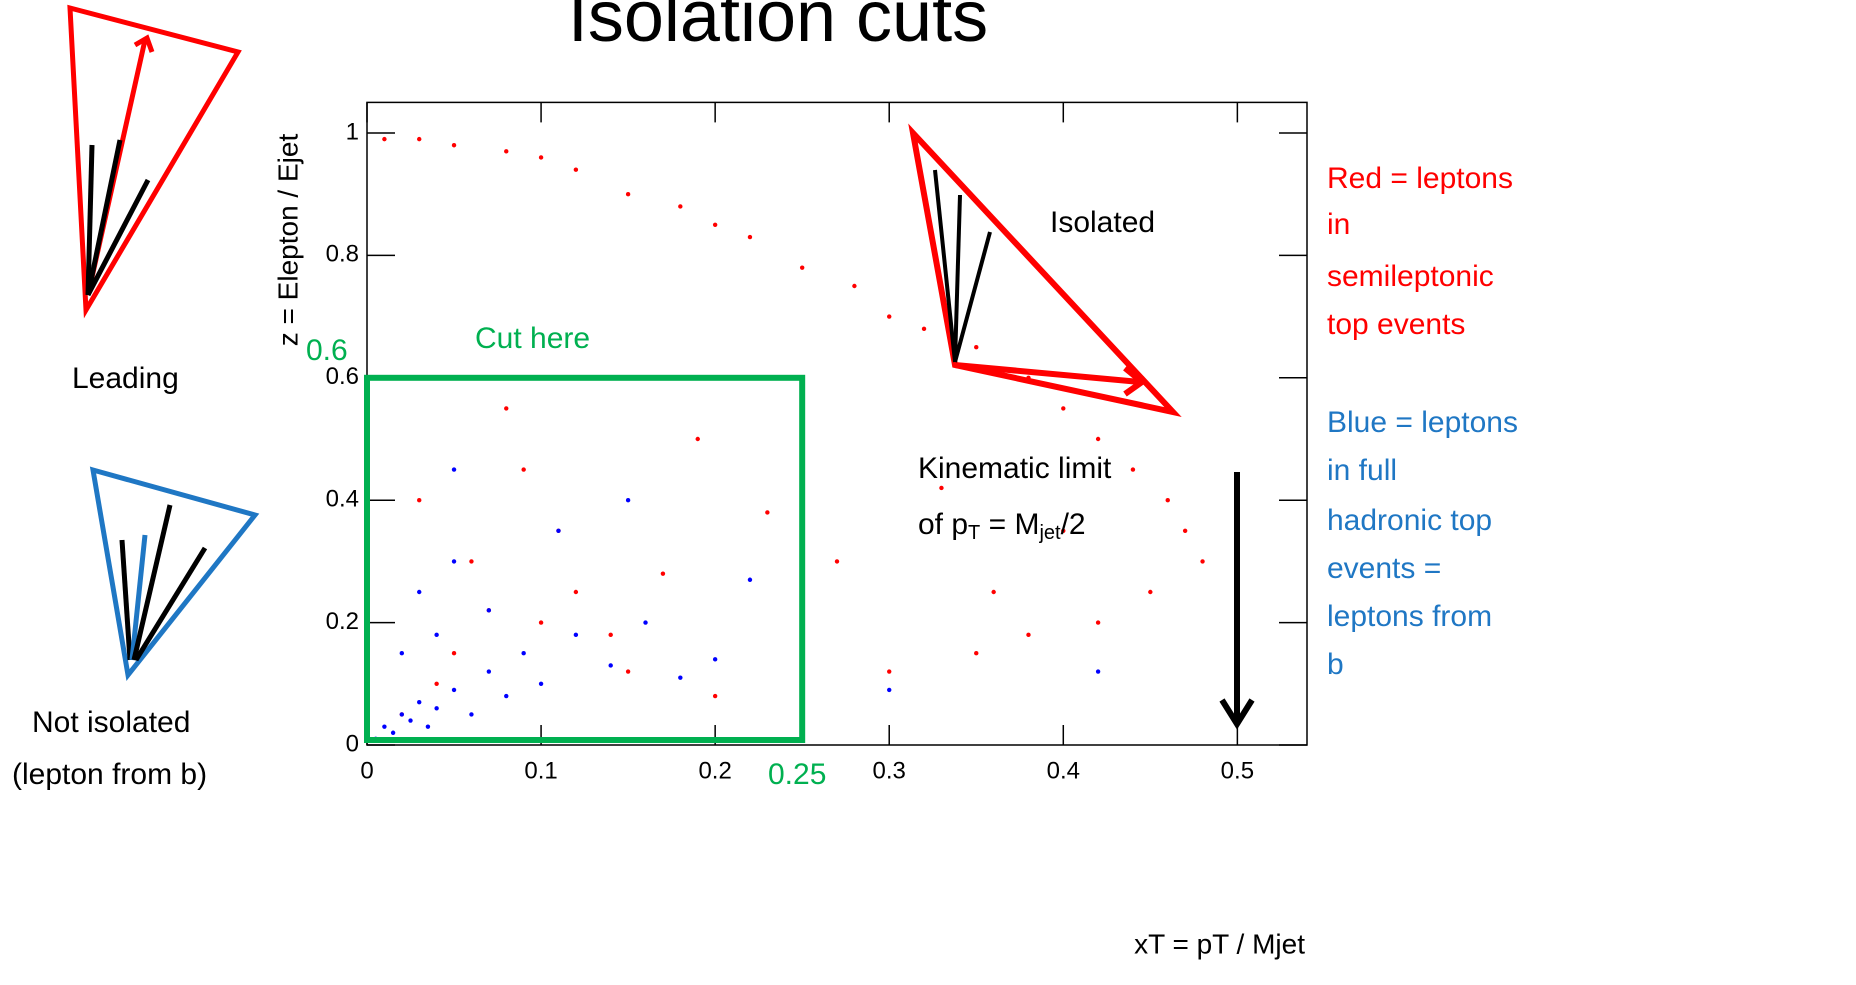  Describe the element at coordinates (778, 28) in the screenshot. I see `slide-title: Isolation cuts` at that location.